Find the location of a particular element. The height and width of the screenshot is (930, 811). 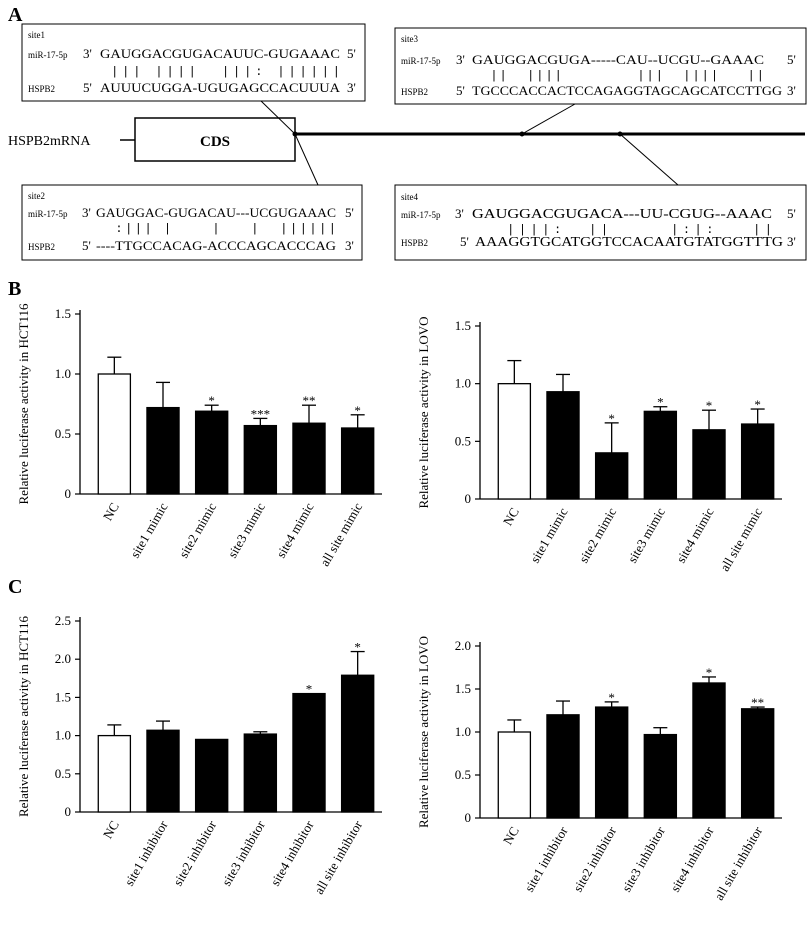

site3-leader is located at coordinates (548, 119).